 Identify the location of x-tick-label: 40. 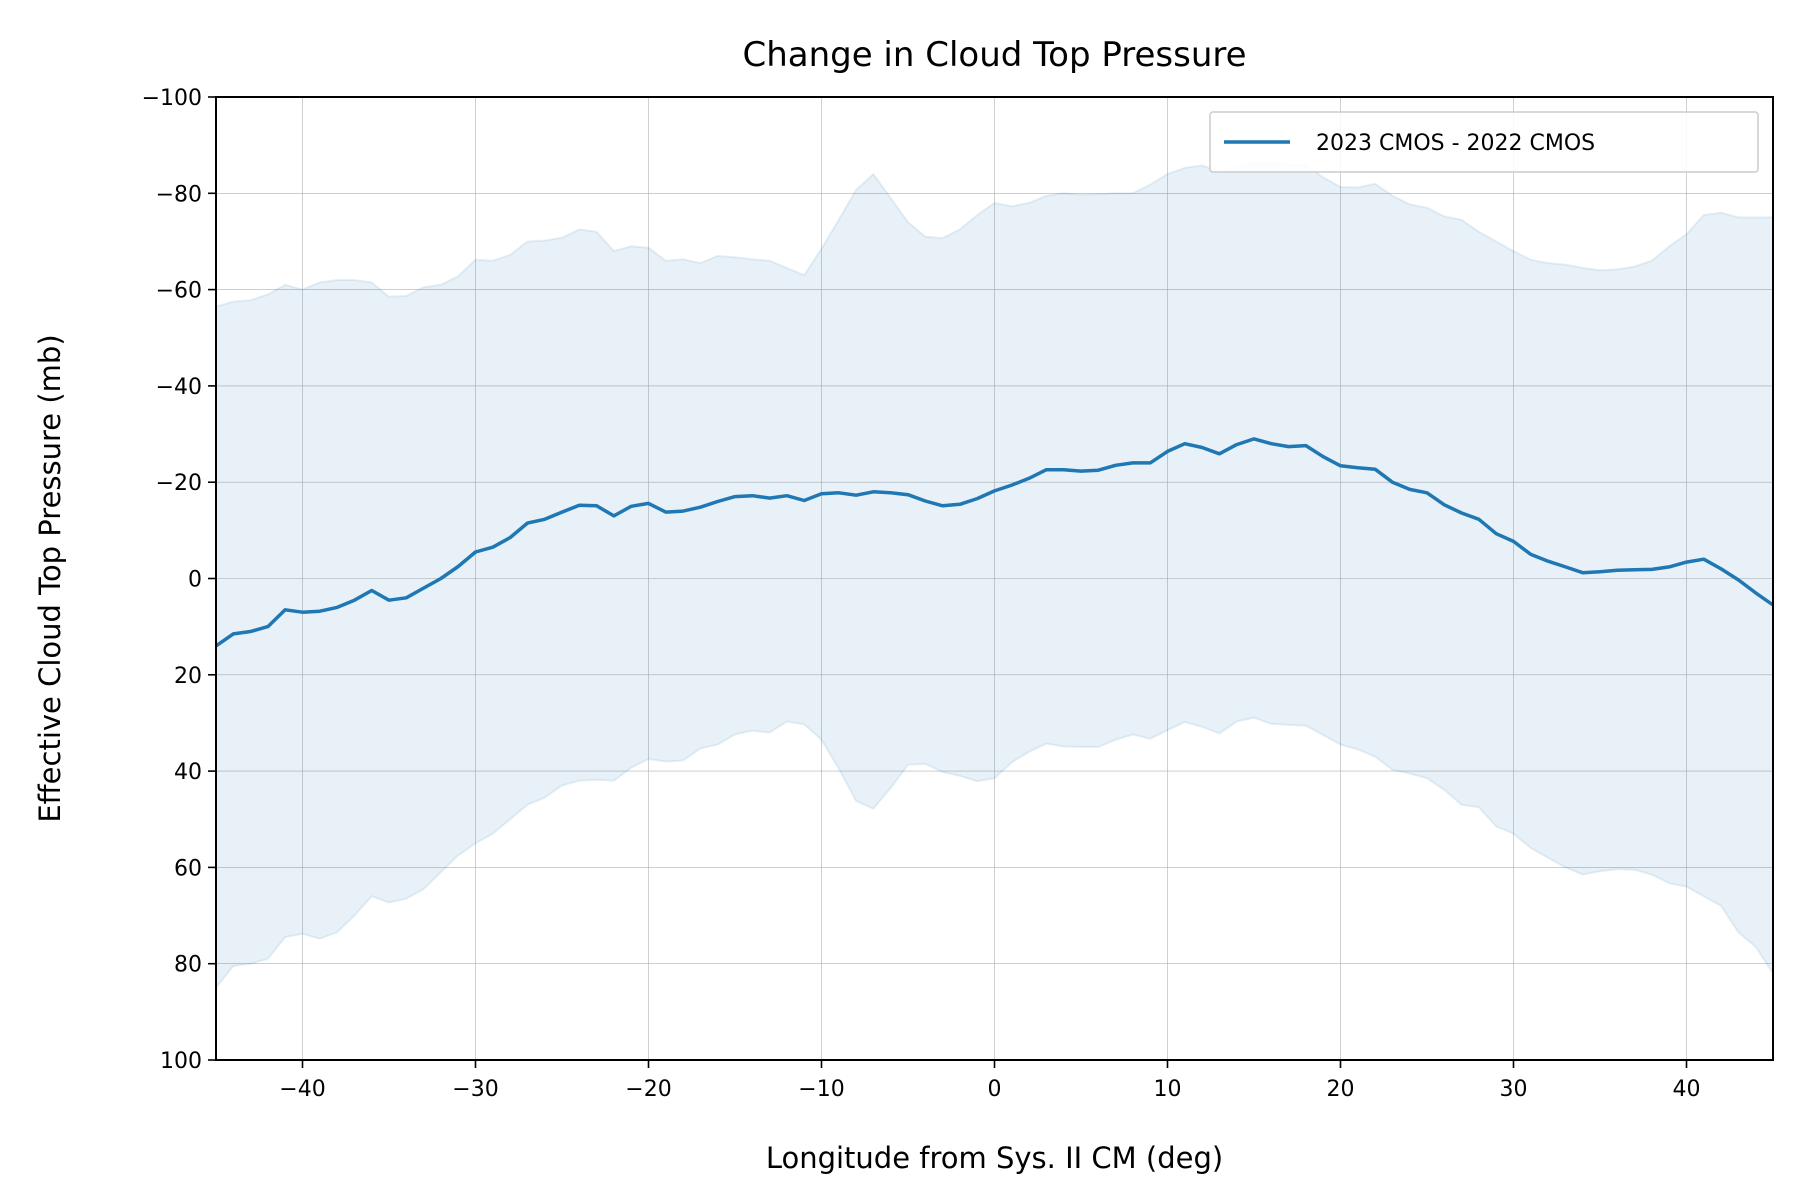
(1687, 1089).